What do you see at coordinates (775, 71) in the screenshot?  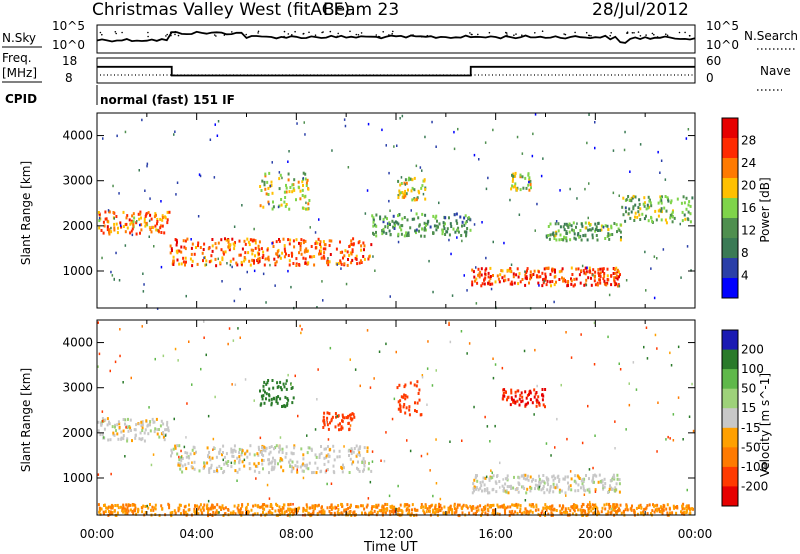 I see `nave-label: Nave` at bounding box center [775, 71].